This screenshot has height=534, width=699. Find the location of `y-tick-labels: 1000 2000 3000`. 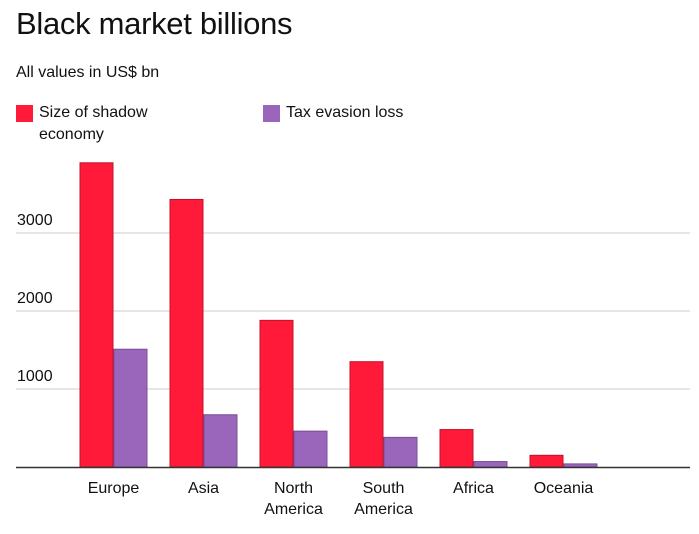

y-tick-labels: 1000 2000 3000 is located at coordinates (35, 298).